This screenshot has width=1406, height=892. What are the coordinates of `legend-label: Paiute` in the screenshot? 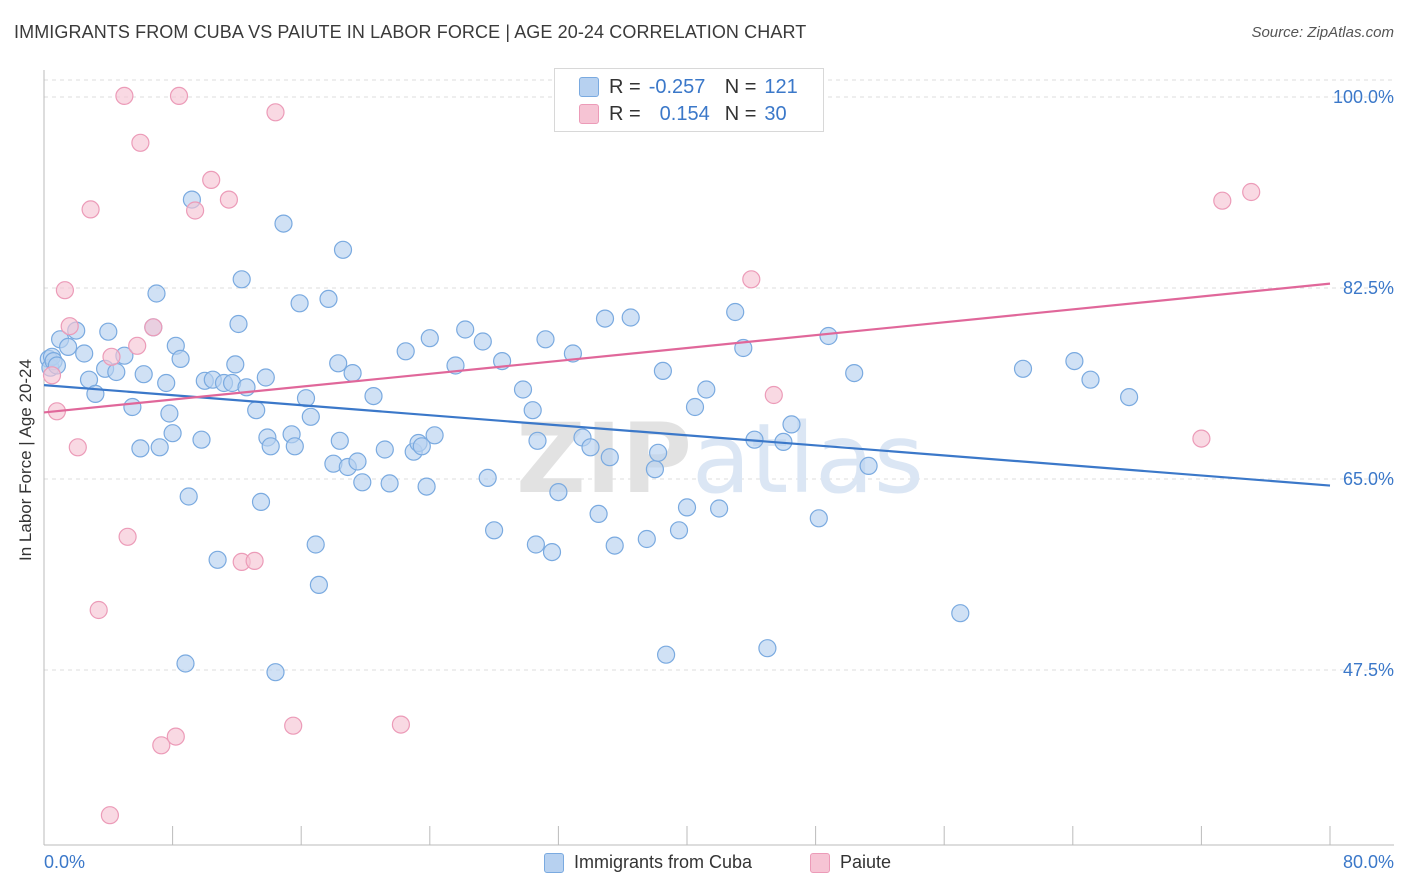 It's located at (866, 862).